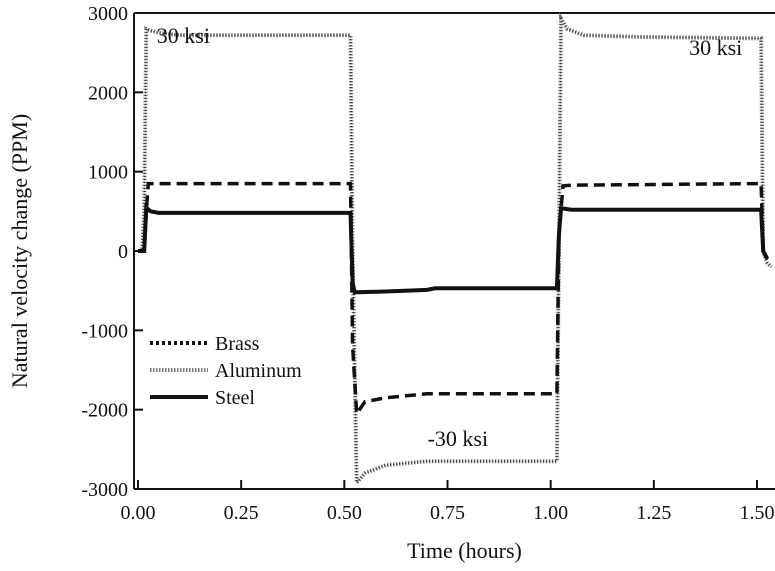 This screenshot has width=775, height=571. What do you see at coordinates (104, 331) in the screenshot?
I see `y-tick-label: -1000` at bounding box center [104, 331].